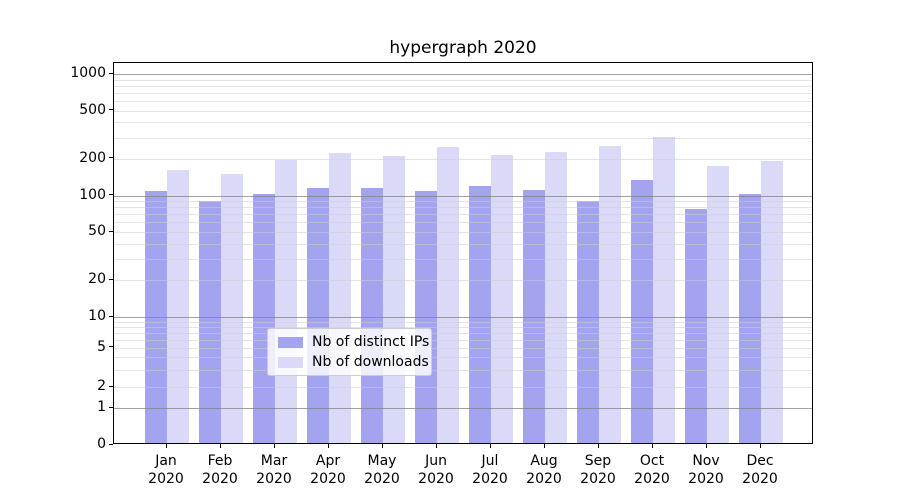 The image size is (900, 500). Describe the element at coordinates (448, 295) in the screenshot. I see `bar-downloads-jun` at that location.